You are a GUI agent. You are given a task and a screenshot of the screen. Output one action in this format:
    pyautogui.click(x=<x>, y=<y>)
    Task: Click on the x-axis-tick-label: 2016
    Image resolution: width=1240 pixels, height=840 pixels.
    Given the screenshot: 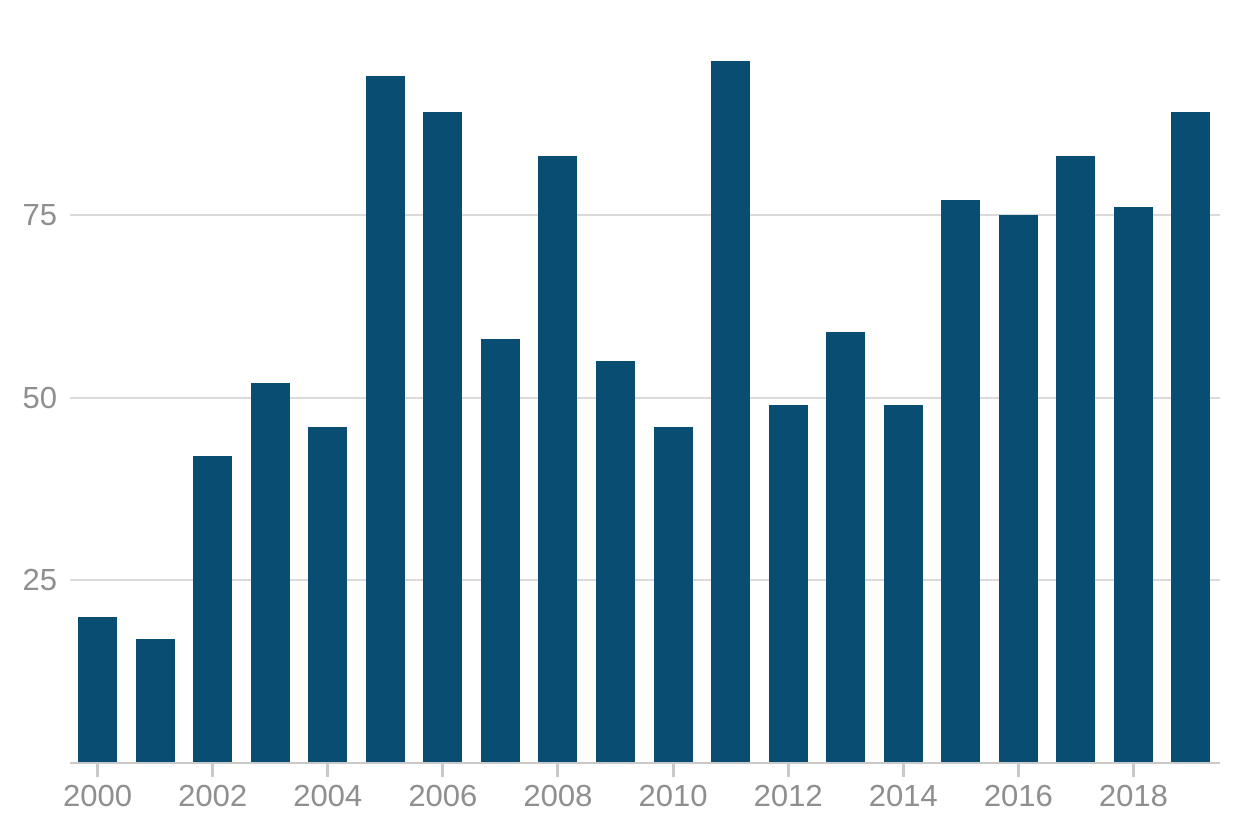 What is the action you would take?
    pyautogui.click(x=1018, y=795)
    